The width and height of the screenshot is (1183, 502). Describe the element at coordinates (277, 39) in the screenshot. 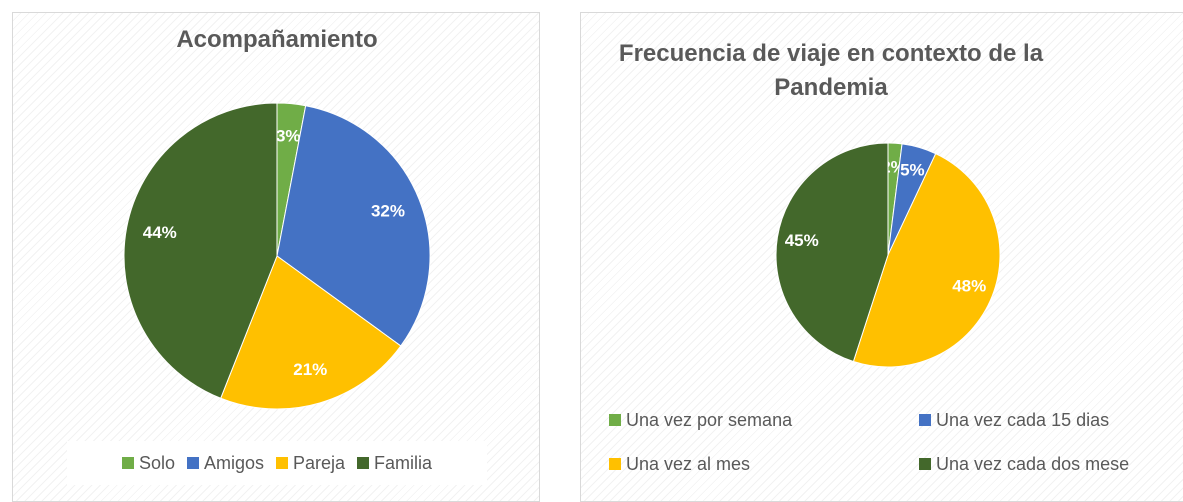

I see `chart-title: Acompañamiento` at that location.